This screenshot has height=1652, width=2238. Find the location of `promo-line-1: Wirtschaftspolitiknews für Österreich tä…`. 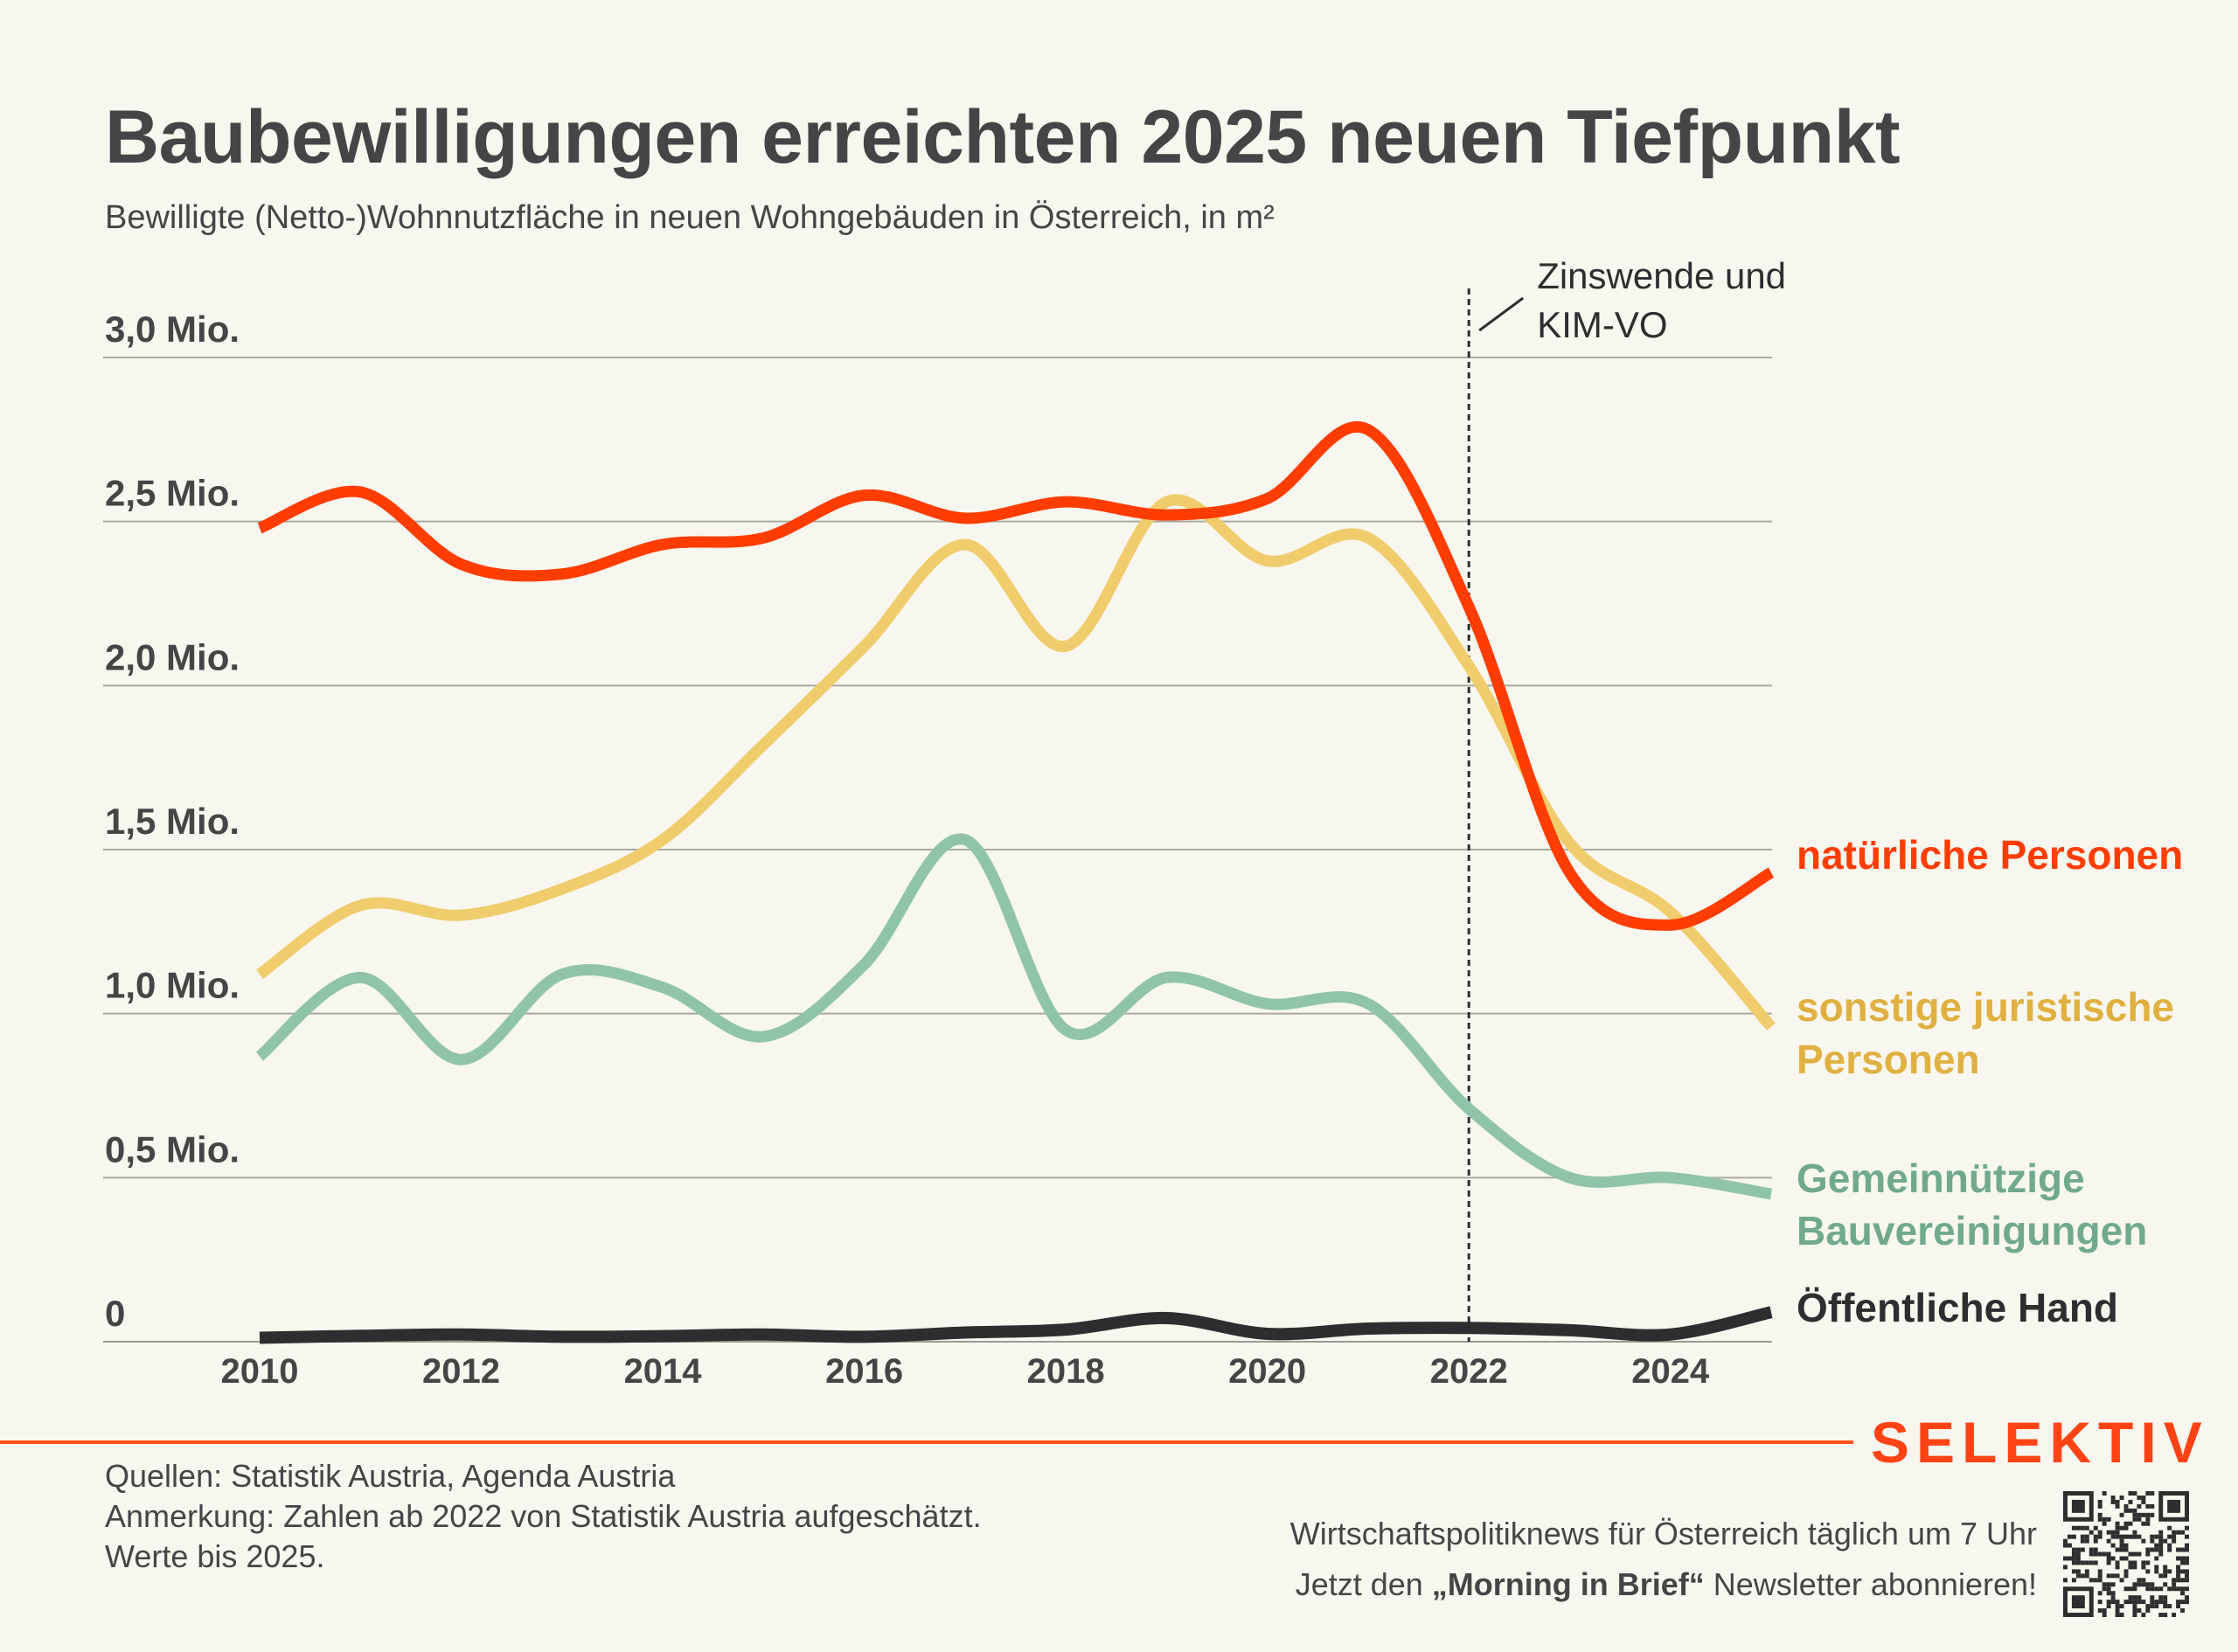

promo-line-1: Wirtschaftspolitiknews für Österreich tä… is located at coordinates (1663, 1534).